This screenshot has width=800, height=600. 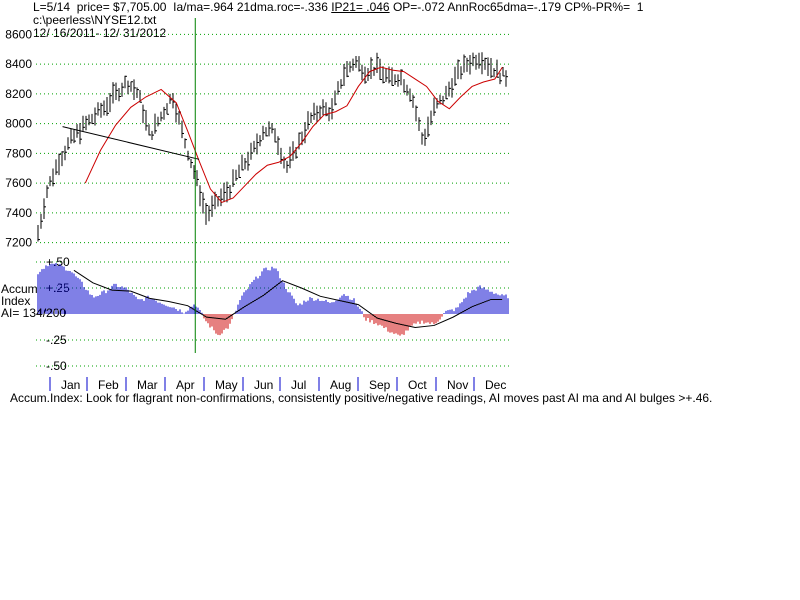 I want to click on price-tick-label: 8400, so click(x=18, y=64).